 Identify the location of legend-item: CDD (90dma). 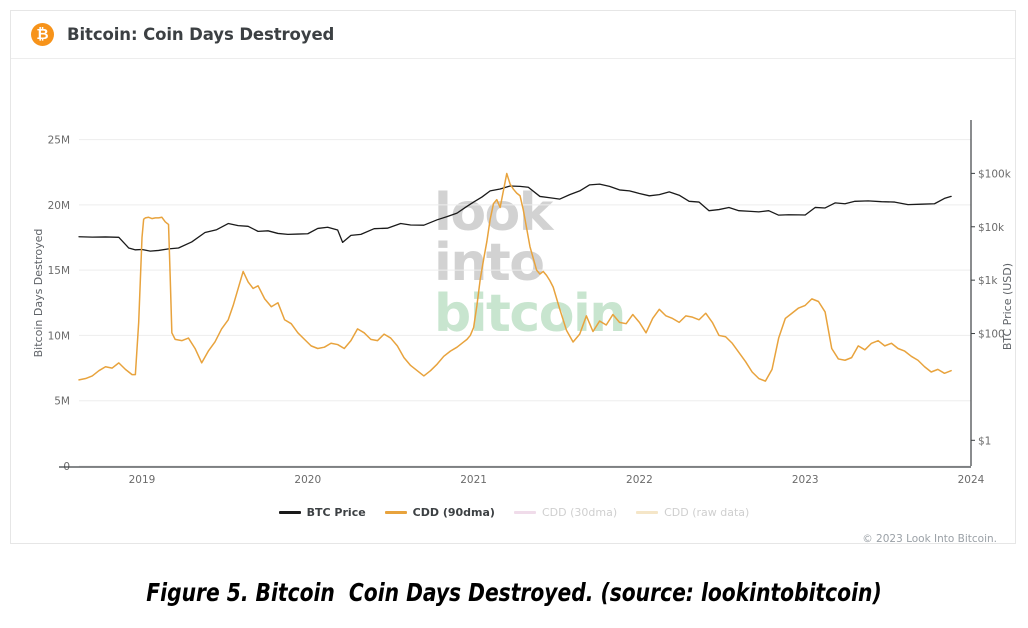
(439, 512).